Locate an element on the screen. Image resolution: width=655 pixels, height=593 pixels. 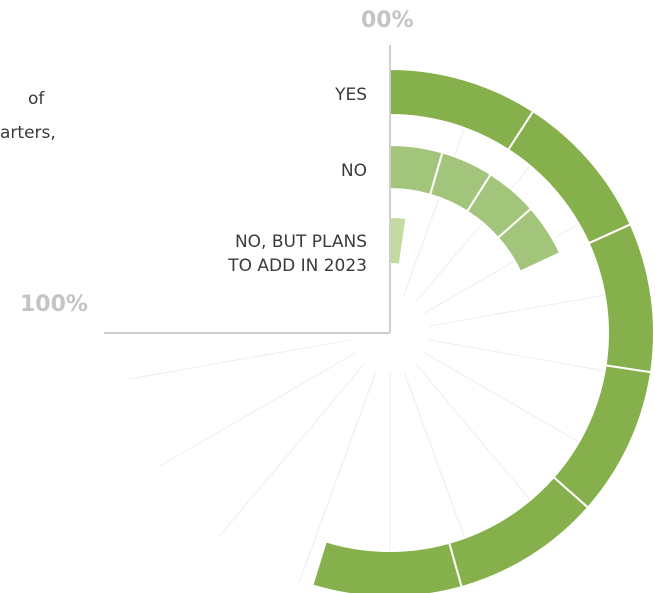
series-label-plans-line2: TO ADD IN 2023 is located at coordinates (297, 266).